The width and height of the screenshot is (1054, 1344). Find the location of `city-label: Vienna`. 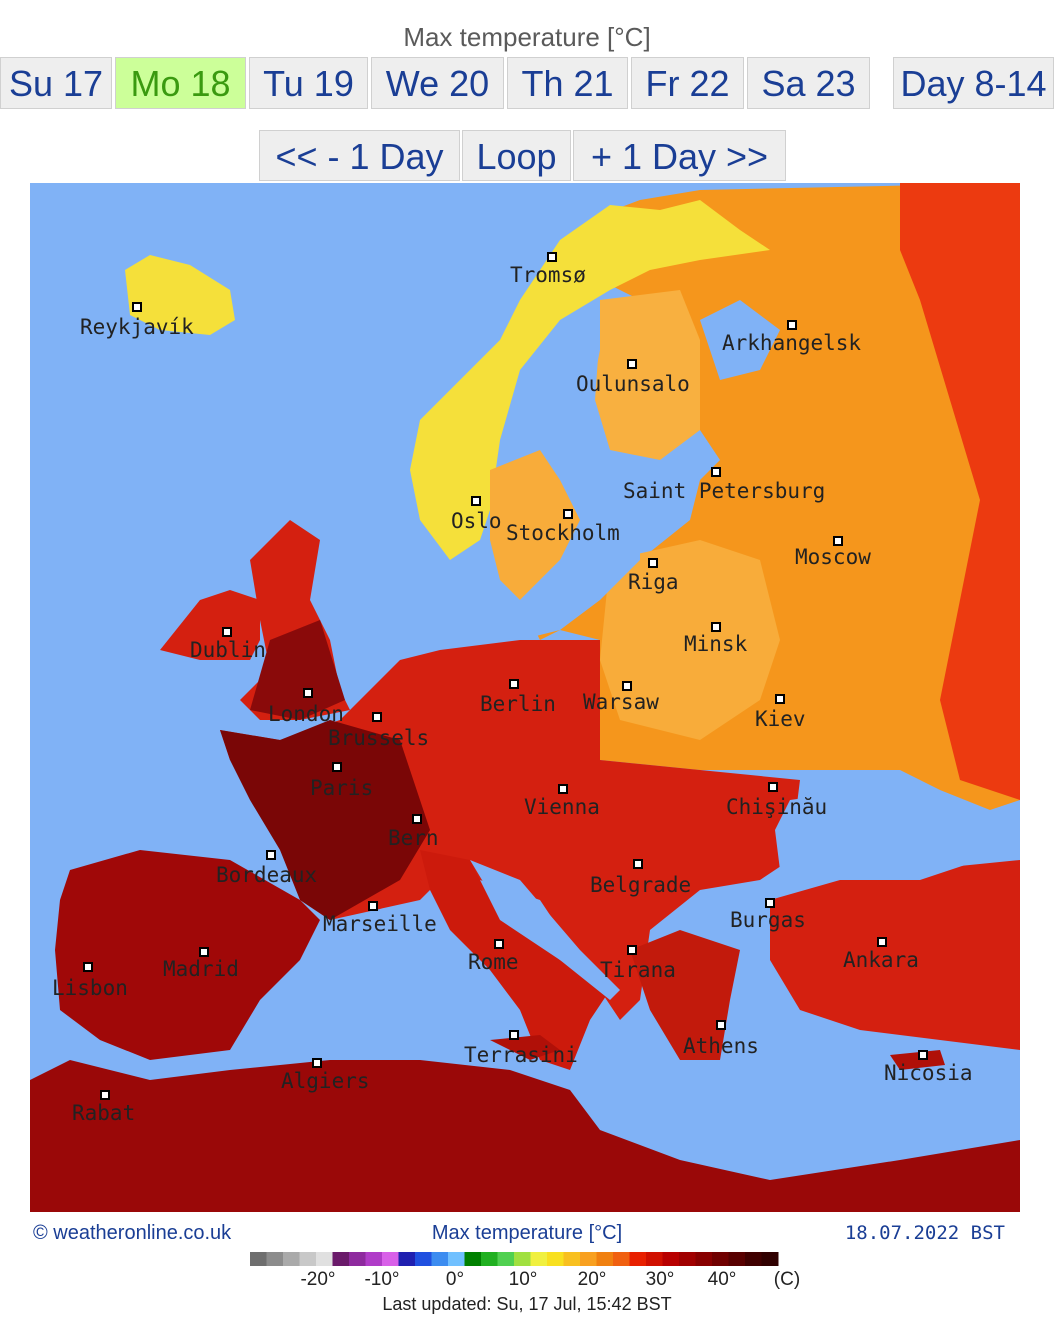

city-label: Vienna is located at coordinates (562, 807).